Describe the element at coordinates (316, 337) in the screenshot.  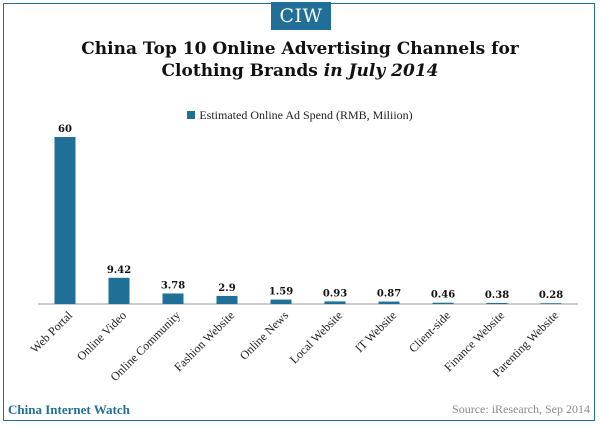
I see `x-tick-label: Local Website` at that location.